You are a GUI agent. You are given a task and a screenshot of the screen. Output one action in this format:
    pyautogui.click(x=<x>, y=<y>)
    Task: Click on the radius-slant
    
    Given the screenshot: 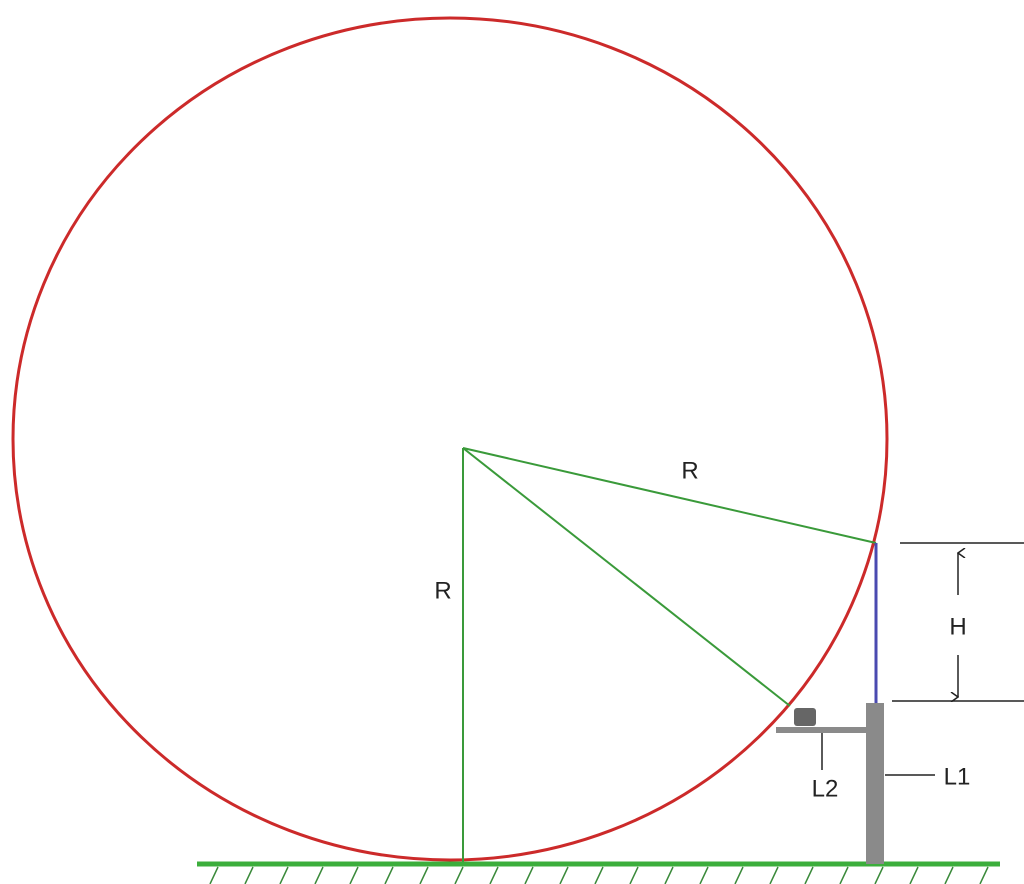 What is the action you would take?
    pyautogui.click(x=669, y=495)
    